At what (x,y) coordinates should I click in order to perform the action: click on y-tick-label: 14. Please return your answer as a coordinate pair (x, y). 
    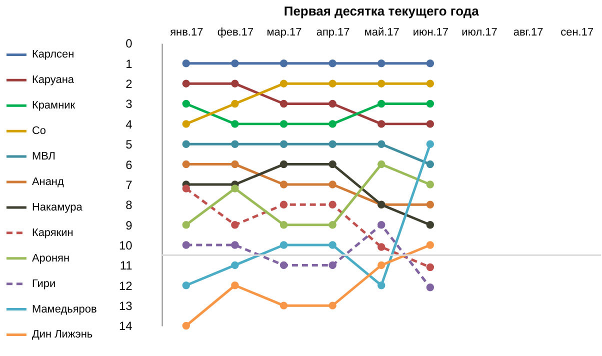
    Looking at the image, I should click on (125, 326).